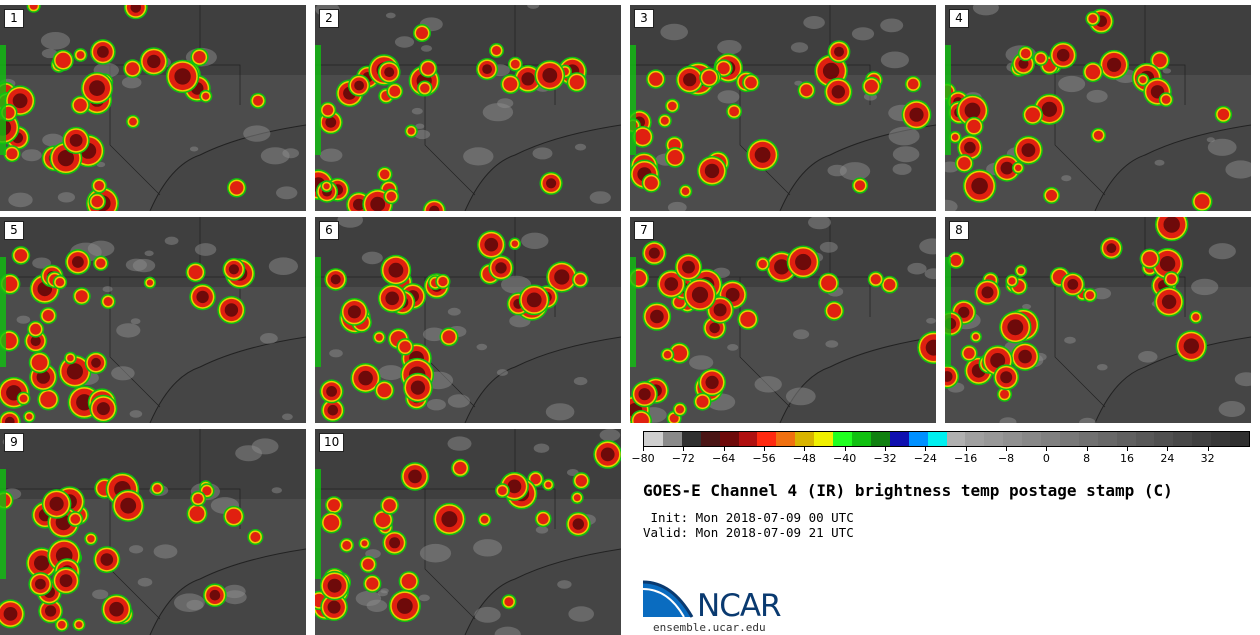 This screenshot has height=635, width=1260. What do you see at coordinates (939, 457) in the screenshot?
I see `colorbar-ticks: −80 −72 −64 −56 −48 −40 −32 −24 −16 −8 0 8 16 24 32` at bounding box center [939, 457].